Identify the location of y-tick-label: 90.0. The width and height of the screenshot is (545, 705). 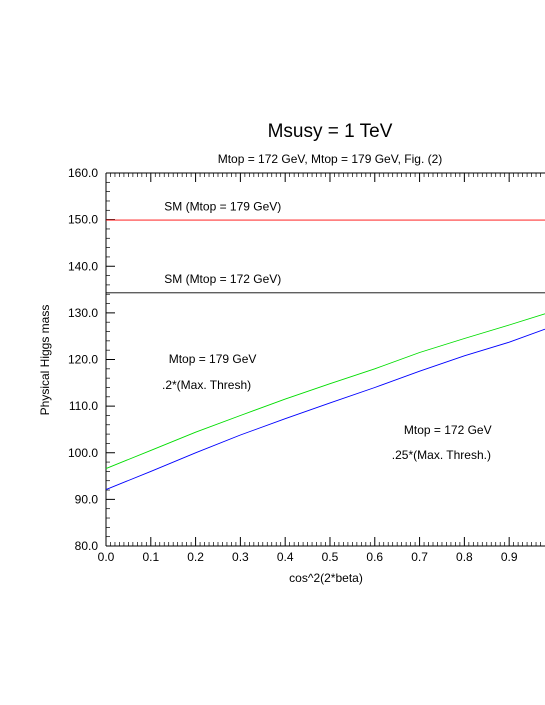
(87, 499).